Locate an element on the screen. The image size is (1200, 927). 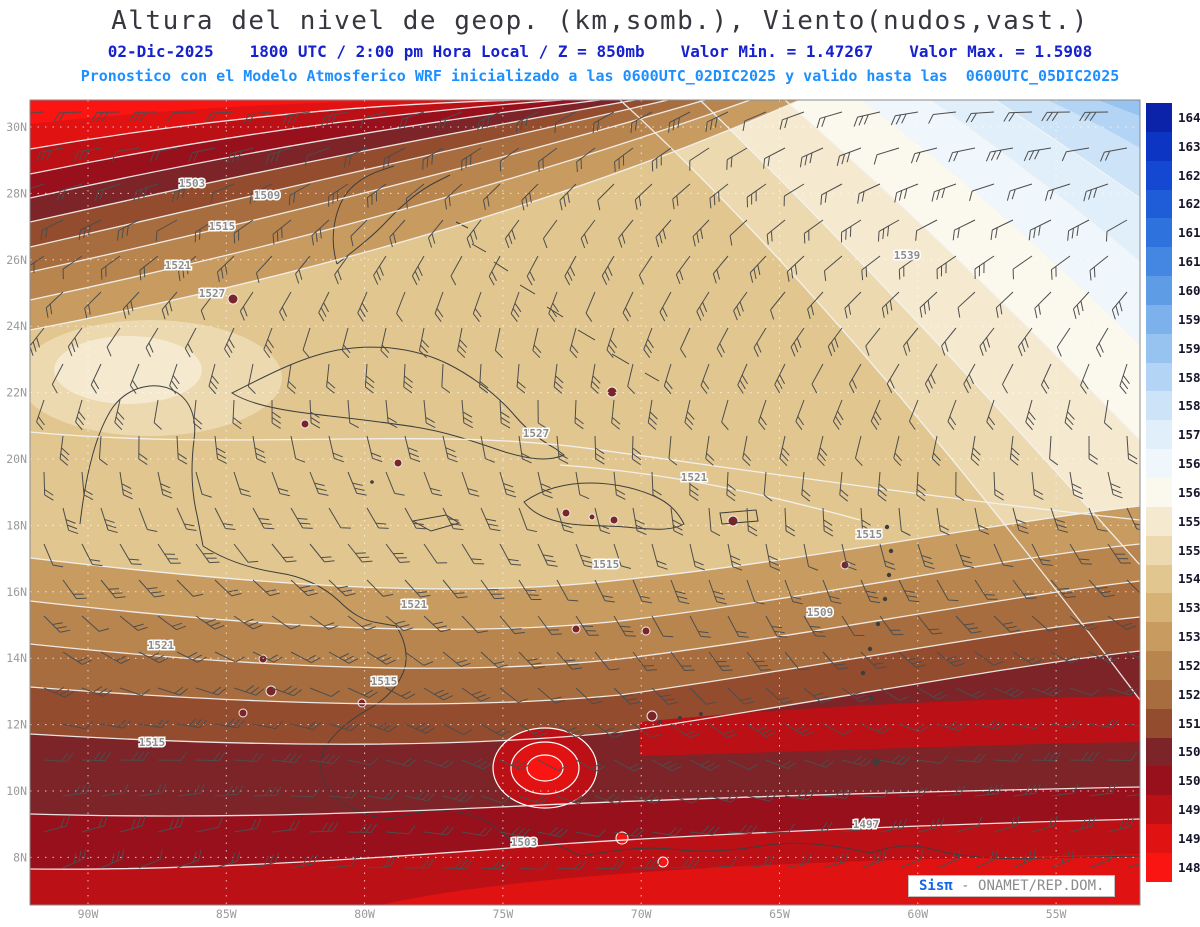
contour-label: 1515 is located at coordinates (384, 681).